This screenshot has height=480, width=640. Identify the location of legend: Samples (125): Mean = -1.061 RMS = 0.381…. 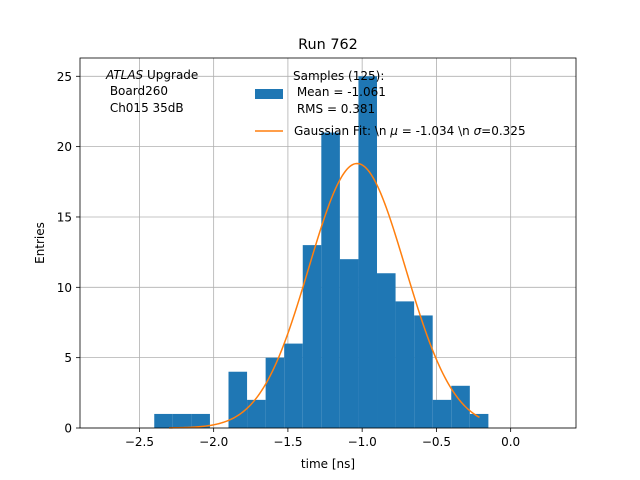
(390, 103).